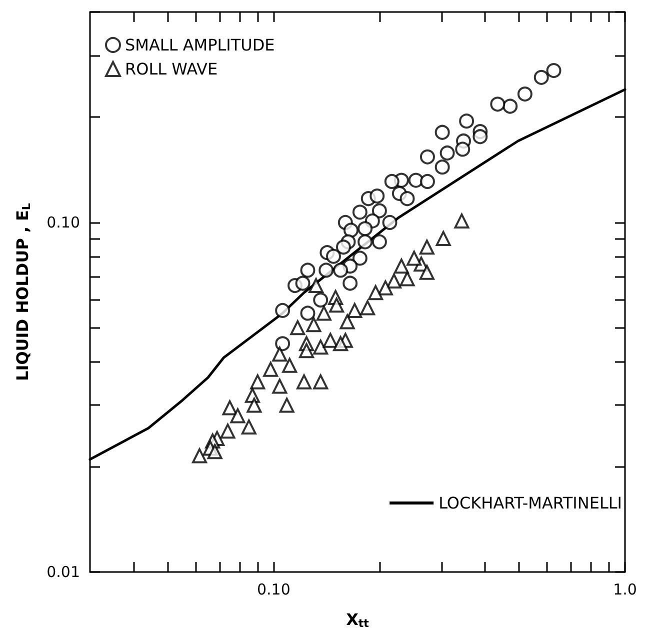  I want to click on x-tick-label: 1.0, so click(625, 589).